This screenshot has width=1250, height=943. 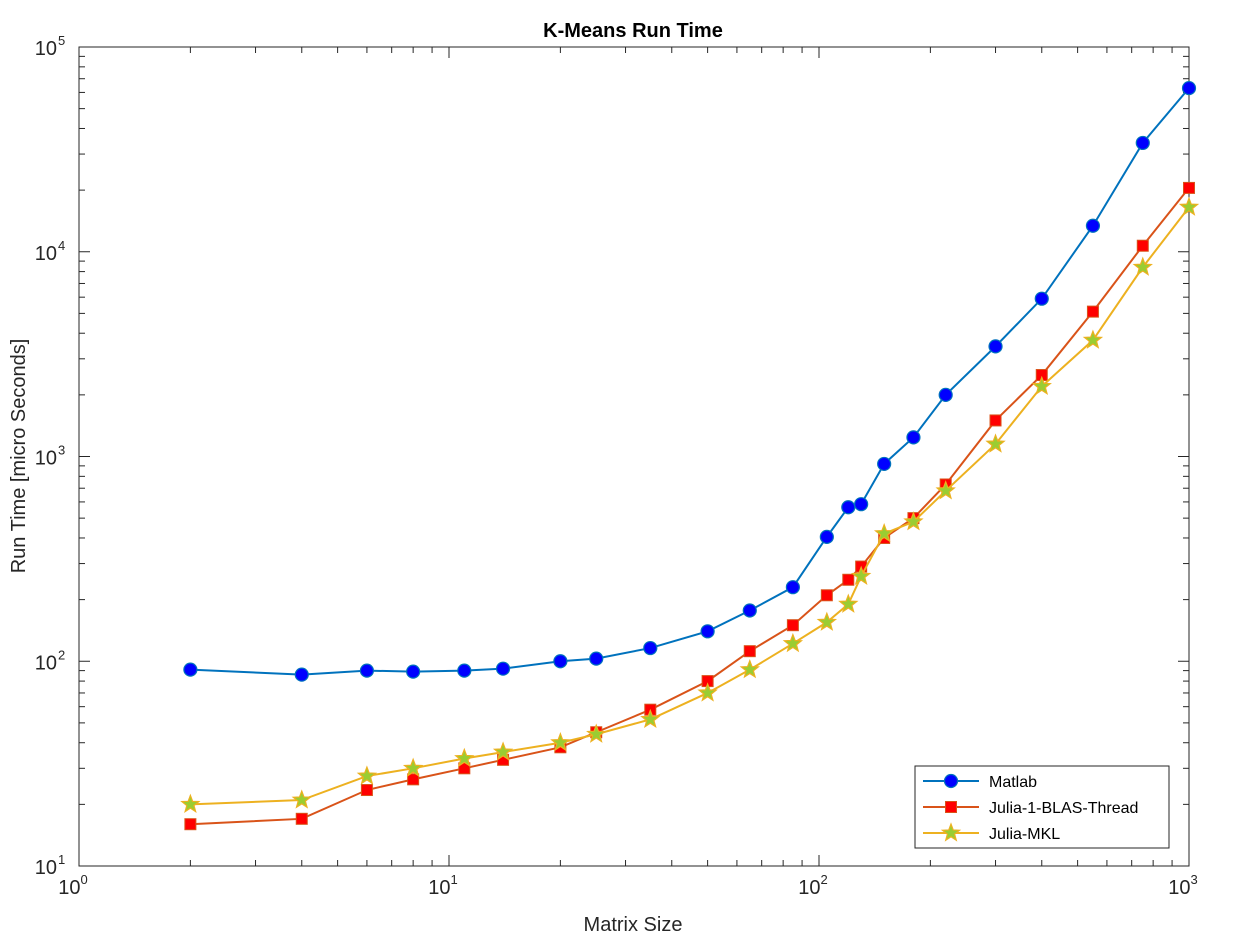 What do you see at coordinates (61, 859) in the screenshot?
I see `y-tick-exponent: 1` at bounding box center [61, 859].